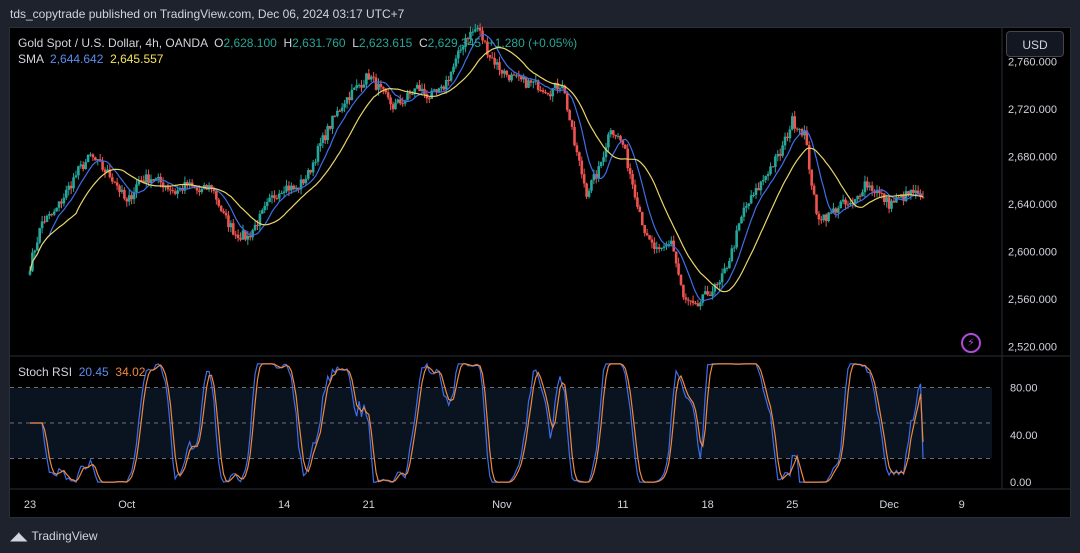 The height and width of the screenshot is (553, 1080). I want to click on open-label: O, so click(219, 43).